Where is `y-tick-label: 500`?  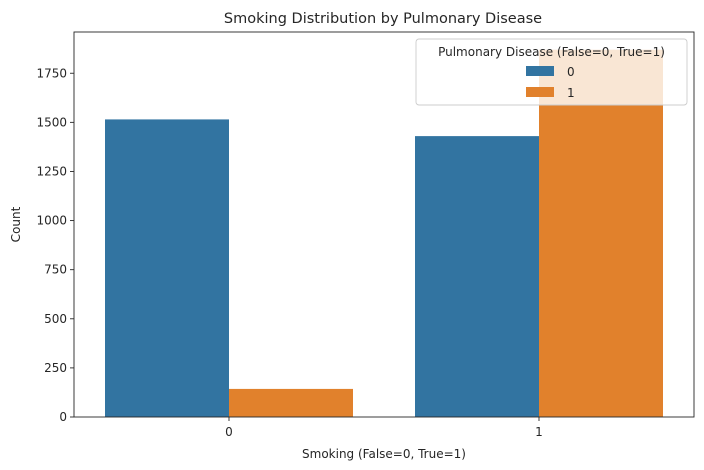 y-tick-label: 500 is located at coordinates (55, 319).